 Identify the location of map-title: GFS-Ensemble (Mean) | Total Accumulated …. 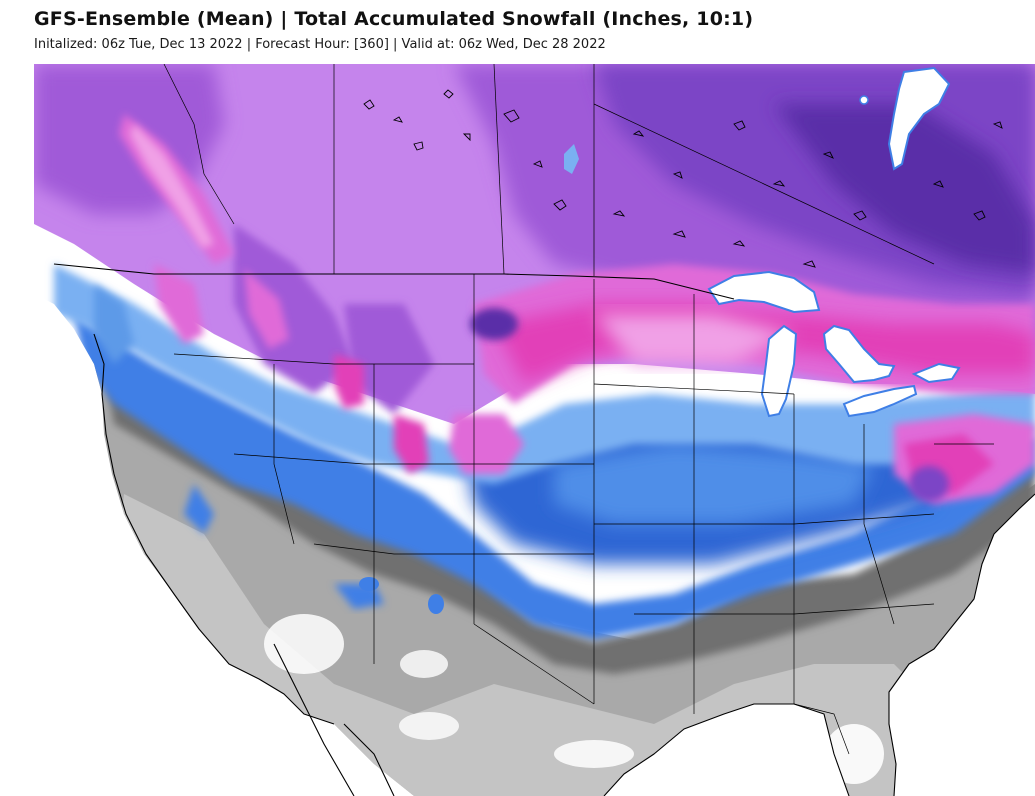
(394, 19).